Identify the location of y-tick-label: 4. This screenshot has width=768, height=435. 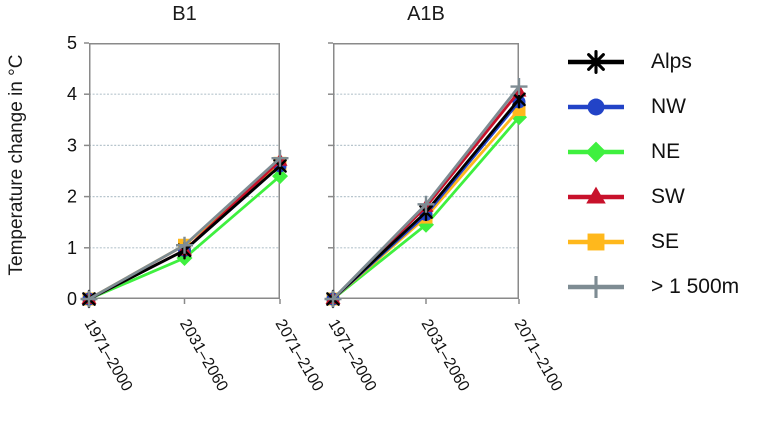
(72, 94).